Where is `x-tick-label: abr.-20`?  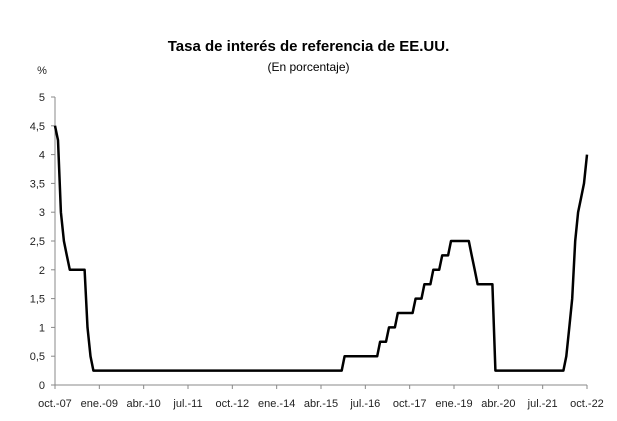 x-tick-label: abr.-20 is located at coordinates (498, 404).